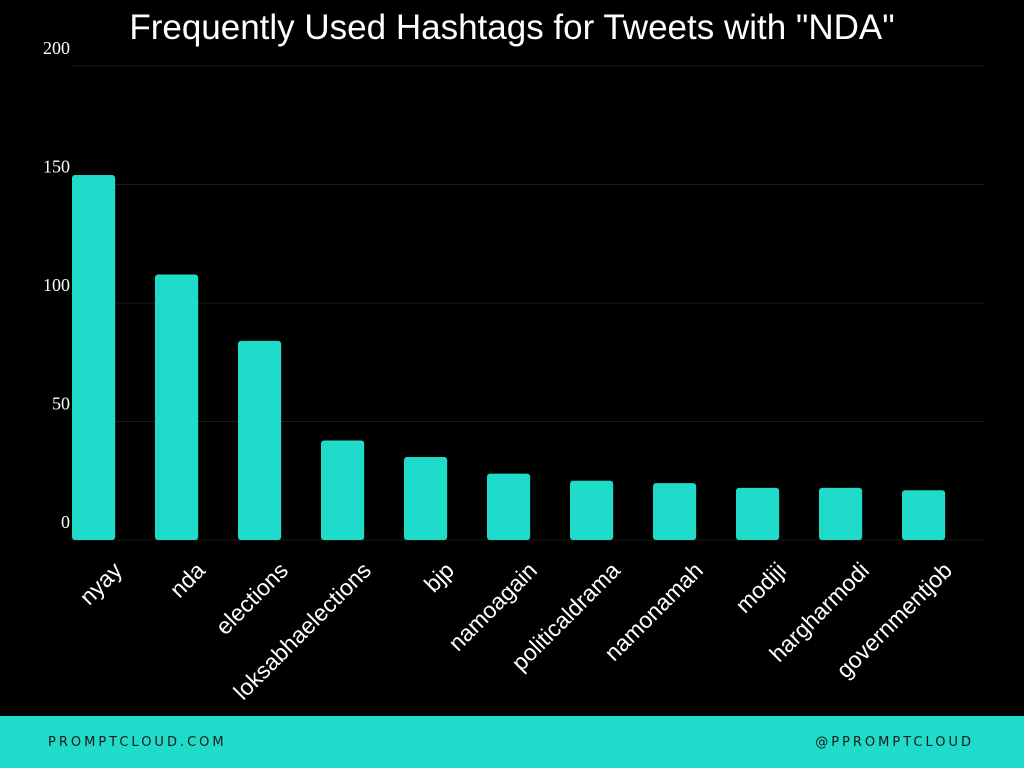  Describe the element at coordinates (100, 583) in the screenshot. I see `x-tick-label: nyay` at that location.